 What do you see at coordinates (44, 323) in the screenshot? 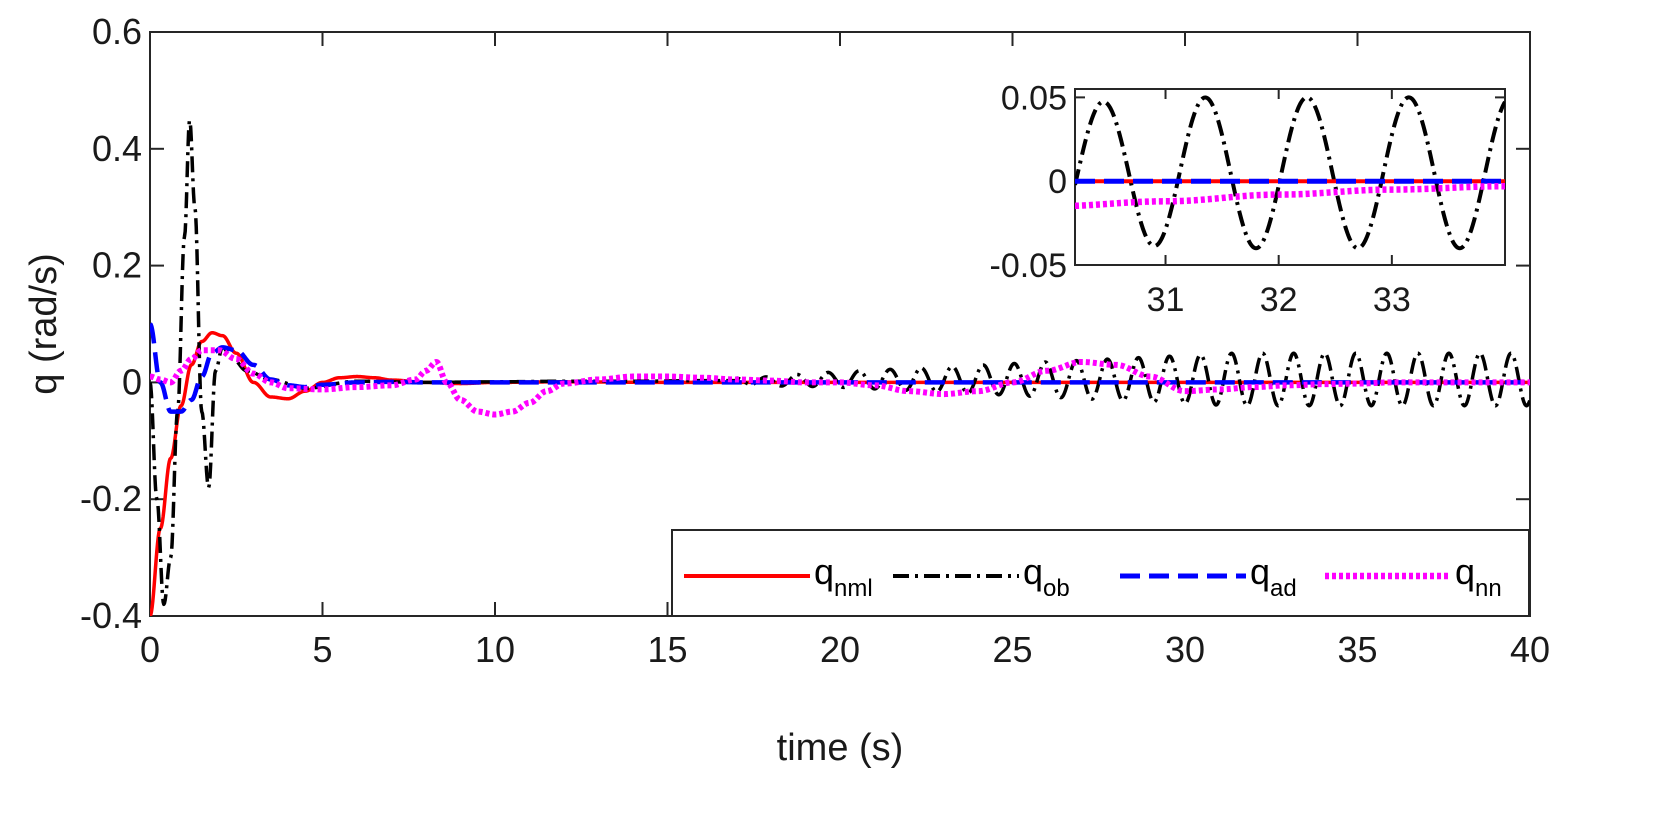
I see `y-axis-label: q (rad/s)` at bounding box center [44, 323].